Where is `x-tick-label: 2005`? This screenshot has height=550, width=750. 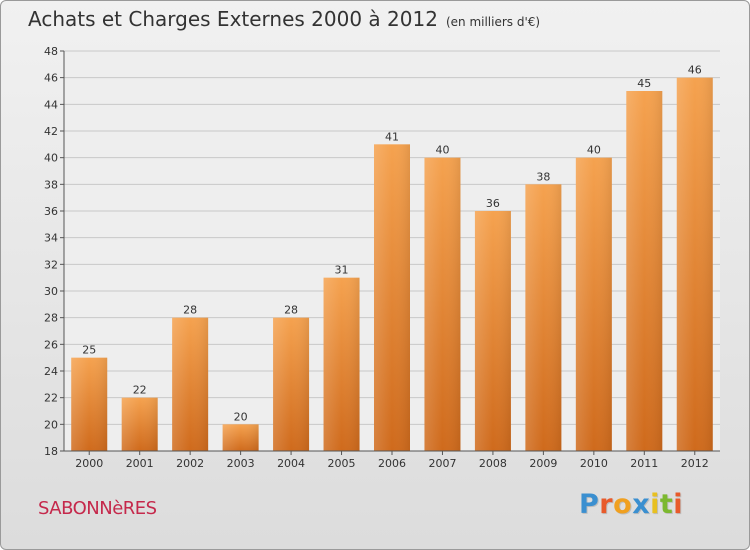 x-tick-label: 2005 is located at coordinates (342, 463).